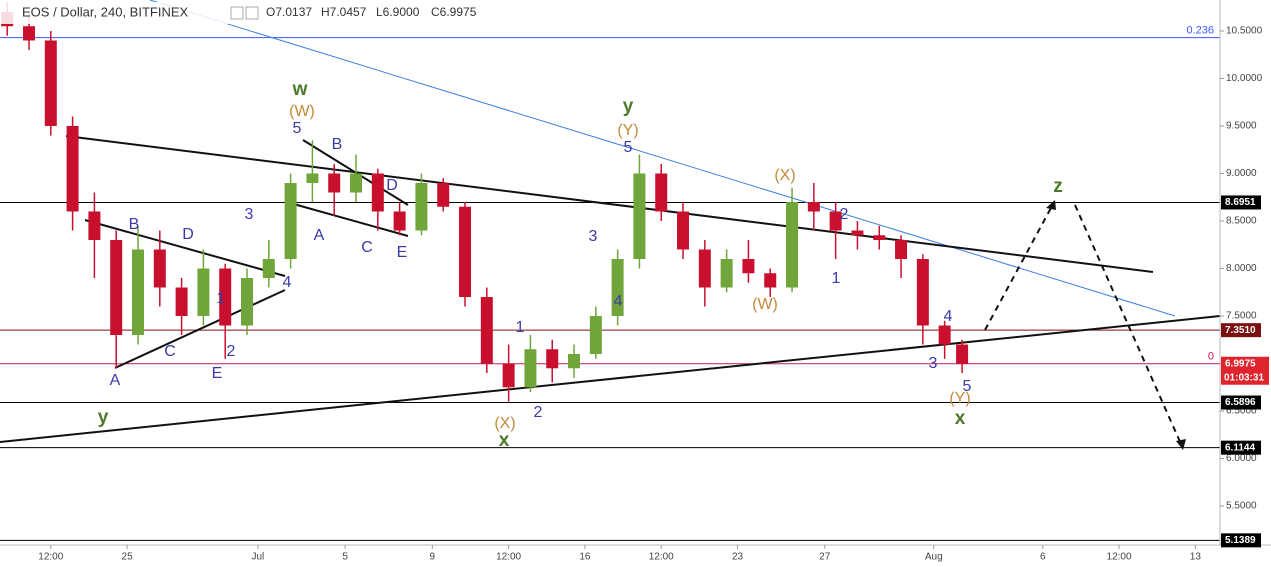 The width and height of the screenshot is (1271, 567). Describe the element at coordinates (105, 11) in the screenshot. I see `chart-title: EOS / Dollar, 240, BITFINEX` at that location.